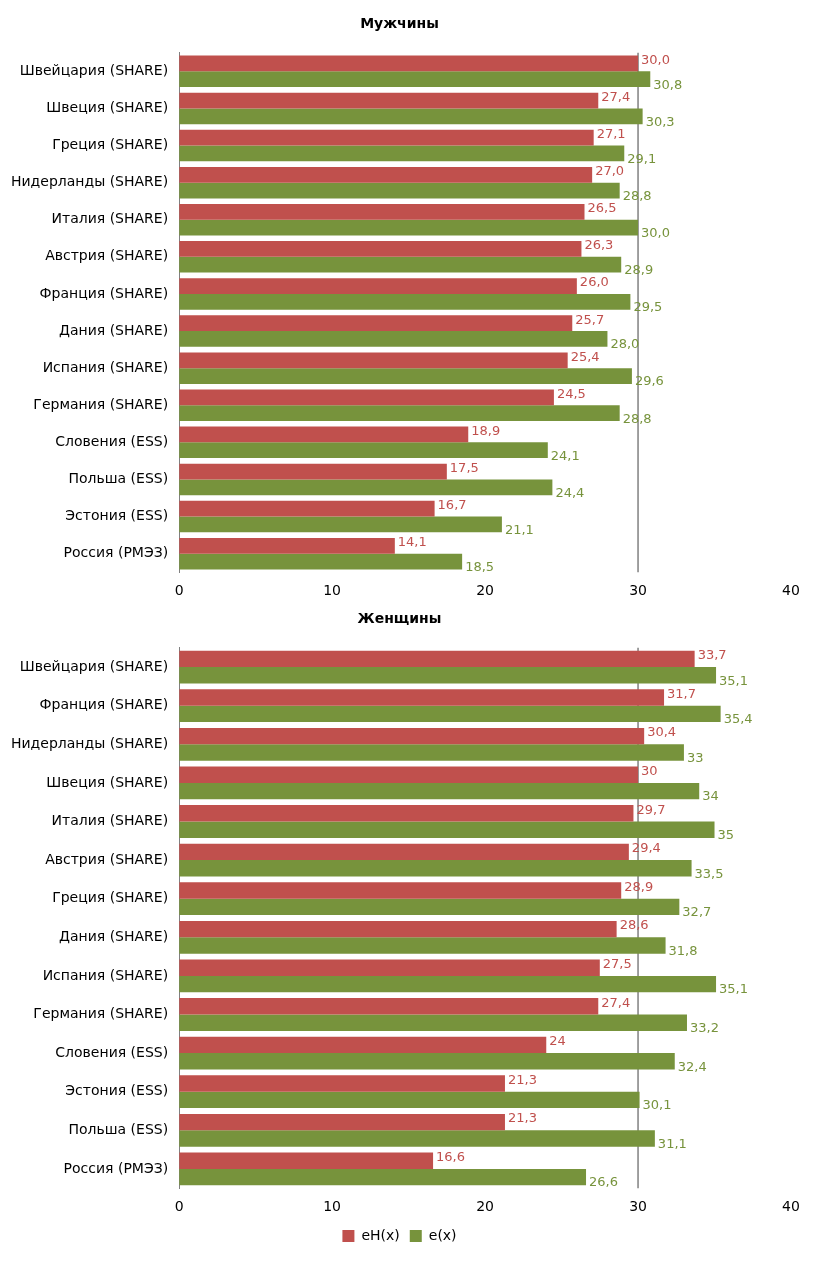 This screenshot has height=1263, width=819. I want to click on y-tick-label: Испания (SHARE), so click(105, 366).